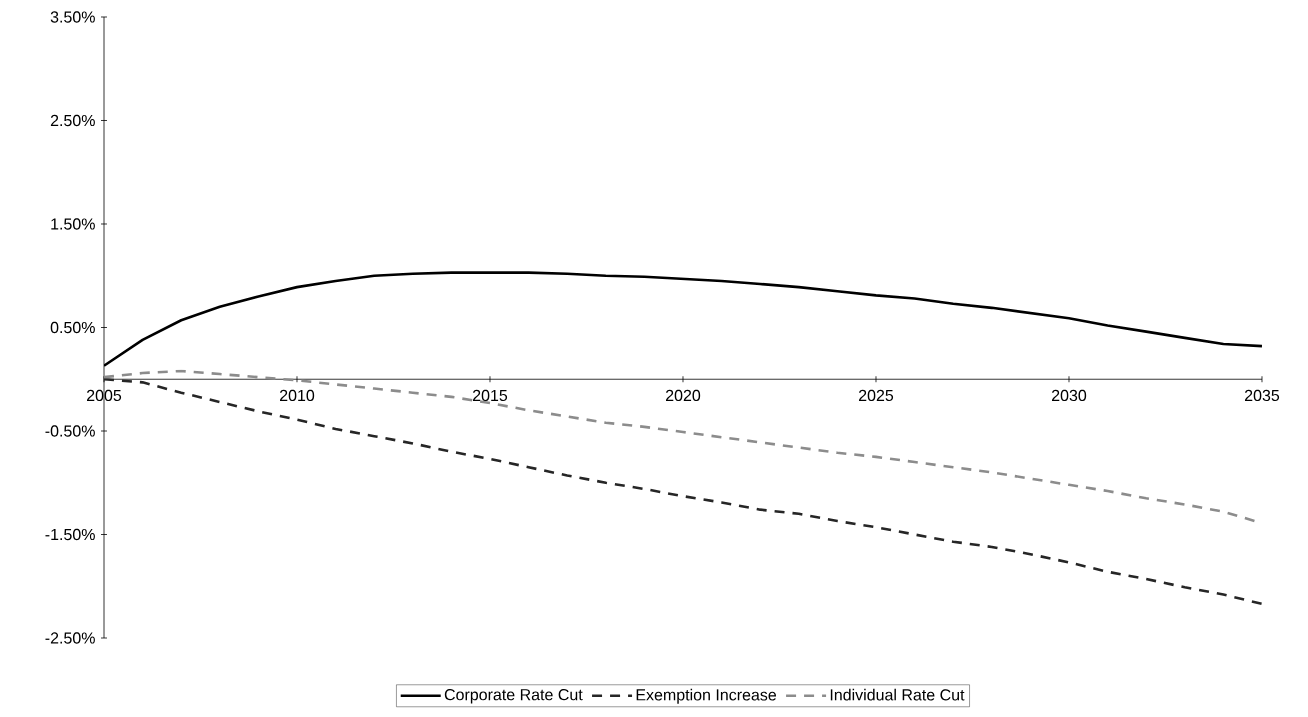 The height and width of the screenshot is (717, 1308). What do you see at coordinates (297, 395) in the screenshot?
I see `x-tick-label: 2010` at bounding box center [297, 395].